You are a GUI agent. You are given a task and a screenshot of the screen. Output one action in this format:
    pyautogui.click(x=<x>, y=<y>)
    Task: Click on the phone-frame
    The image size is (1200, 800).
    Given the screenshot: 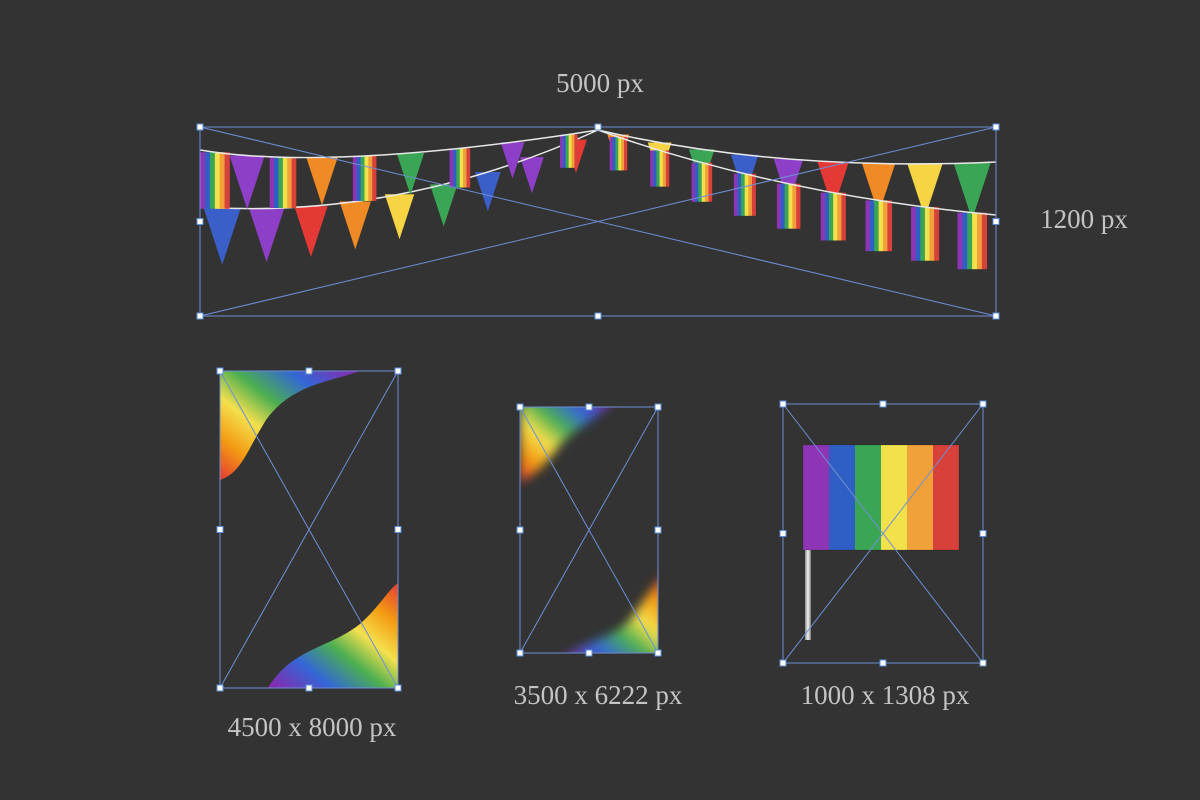 What is the action you would take?
    pyautogui.click(x=589, y=530)
    